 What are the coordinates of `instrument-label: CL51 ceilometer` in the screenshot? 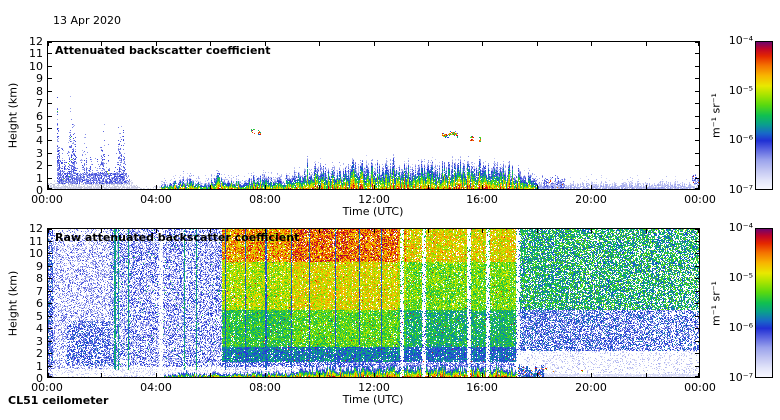 It's located at (58, 400).